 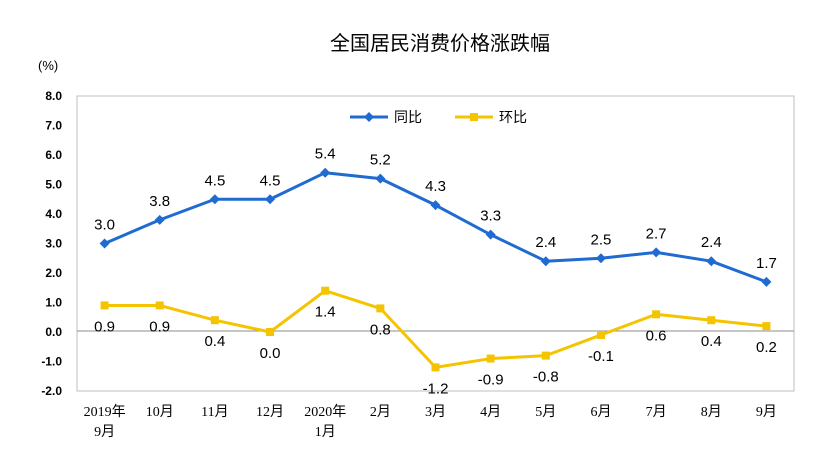 I want to click on data-label-mom: -0.8, so click(x=546, y=377).